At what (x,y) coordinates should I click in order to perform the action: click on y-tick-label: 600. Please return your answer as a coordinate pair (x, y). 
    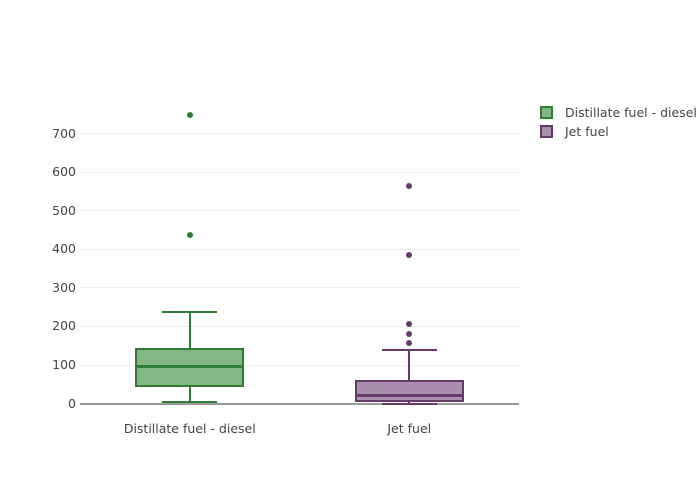
    Looking at the image, I should click on (64, 172).